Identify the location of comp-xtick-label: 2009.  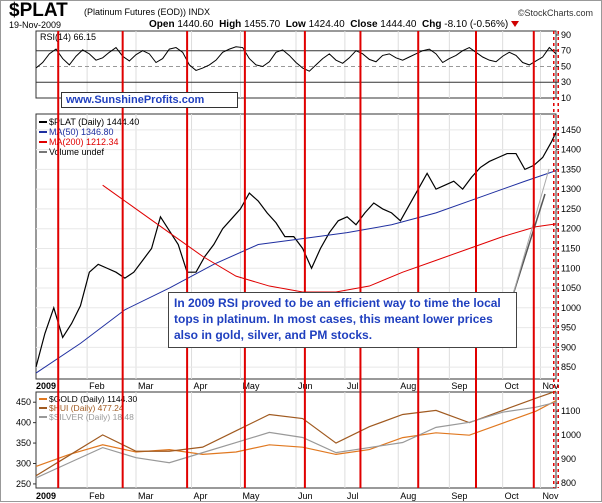
(46, 496).